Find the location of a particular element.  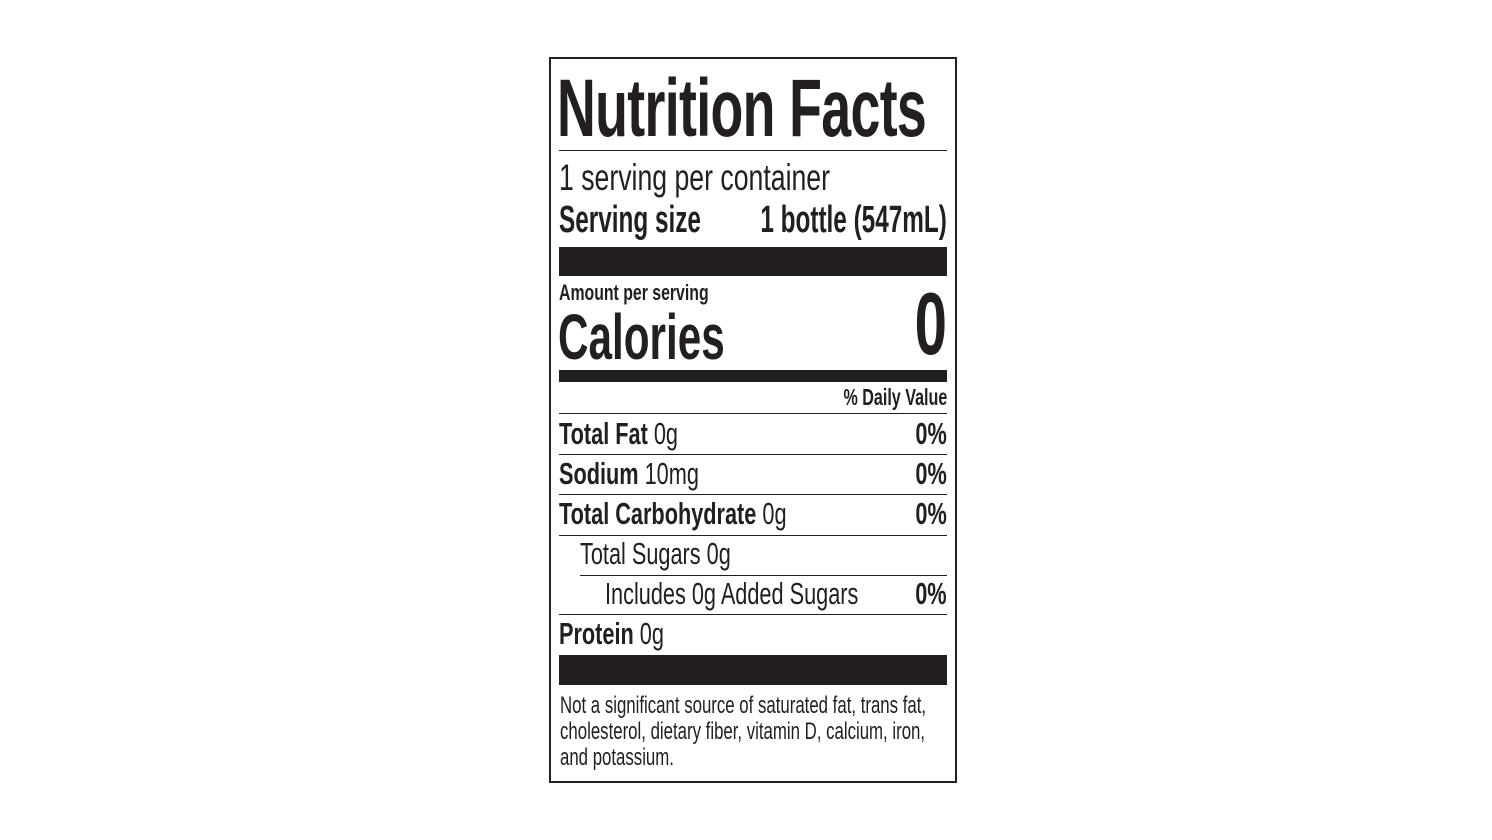

nutrient-row-total-carbohydrate: Total Carbohydrate 0g 0% is located at coordinates (753, 513).